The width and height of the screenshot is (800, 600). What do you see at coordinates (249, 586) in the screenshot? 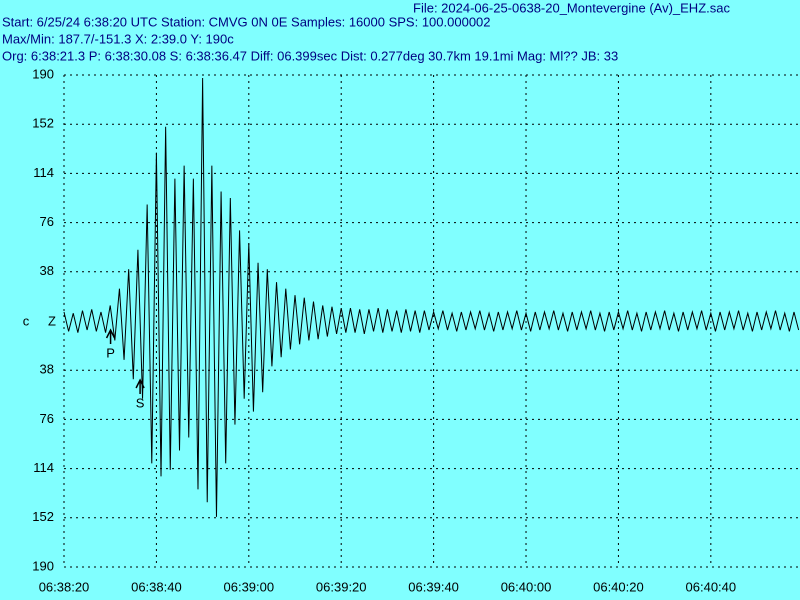
I see `x-tick-label: 06:39:00` at bounding box center [249, 586].